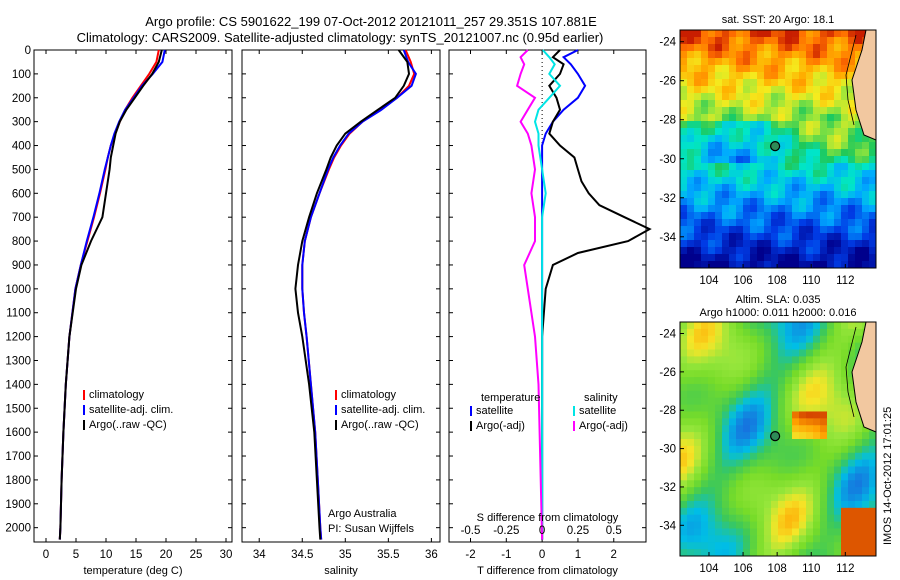 This screenshot has width=900, height=580. I want to click on x-axis-label: T difference from climatology, so click(547, 571).